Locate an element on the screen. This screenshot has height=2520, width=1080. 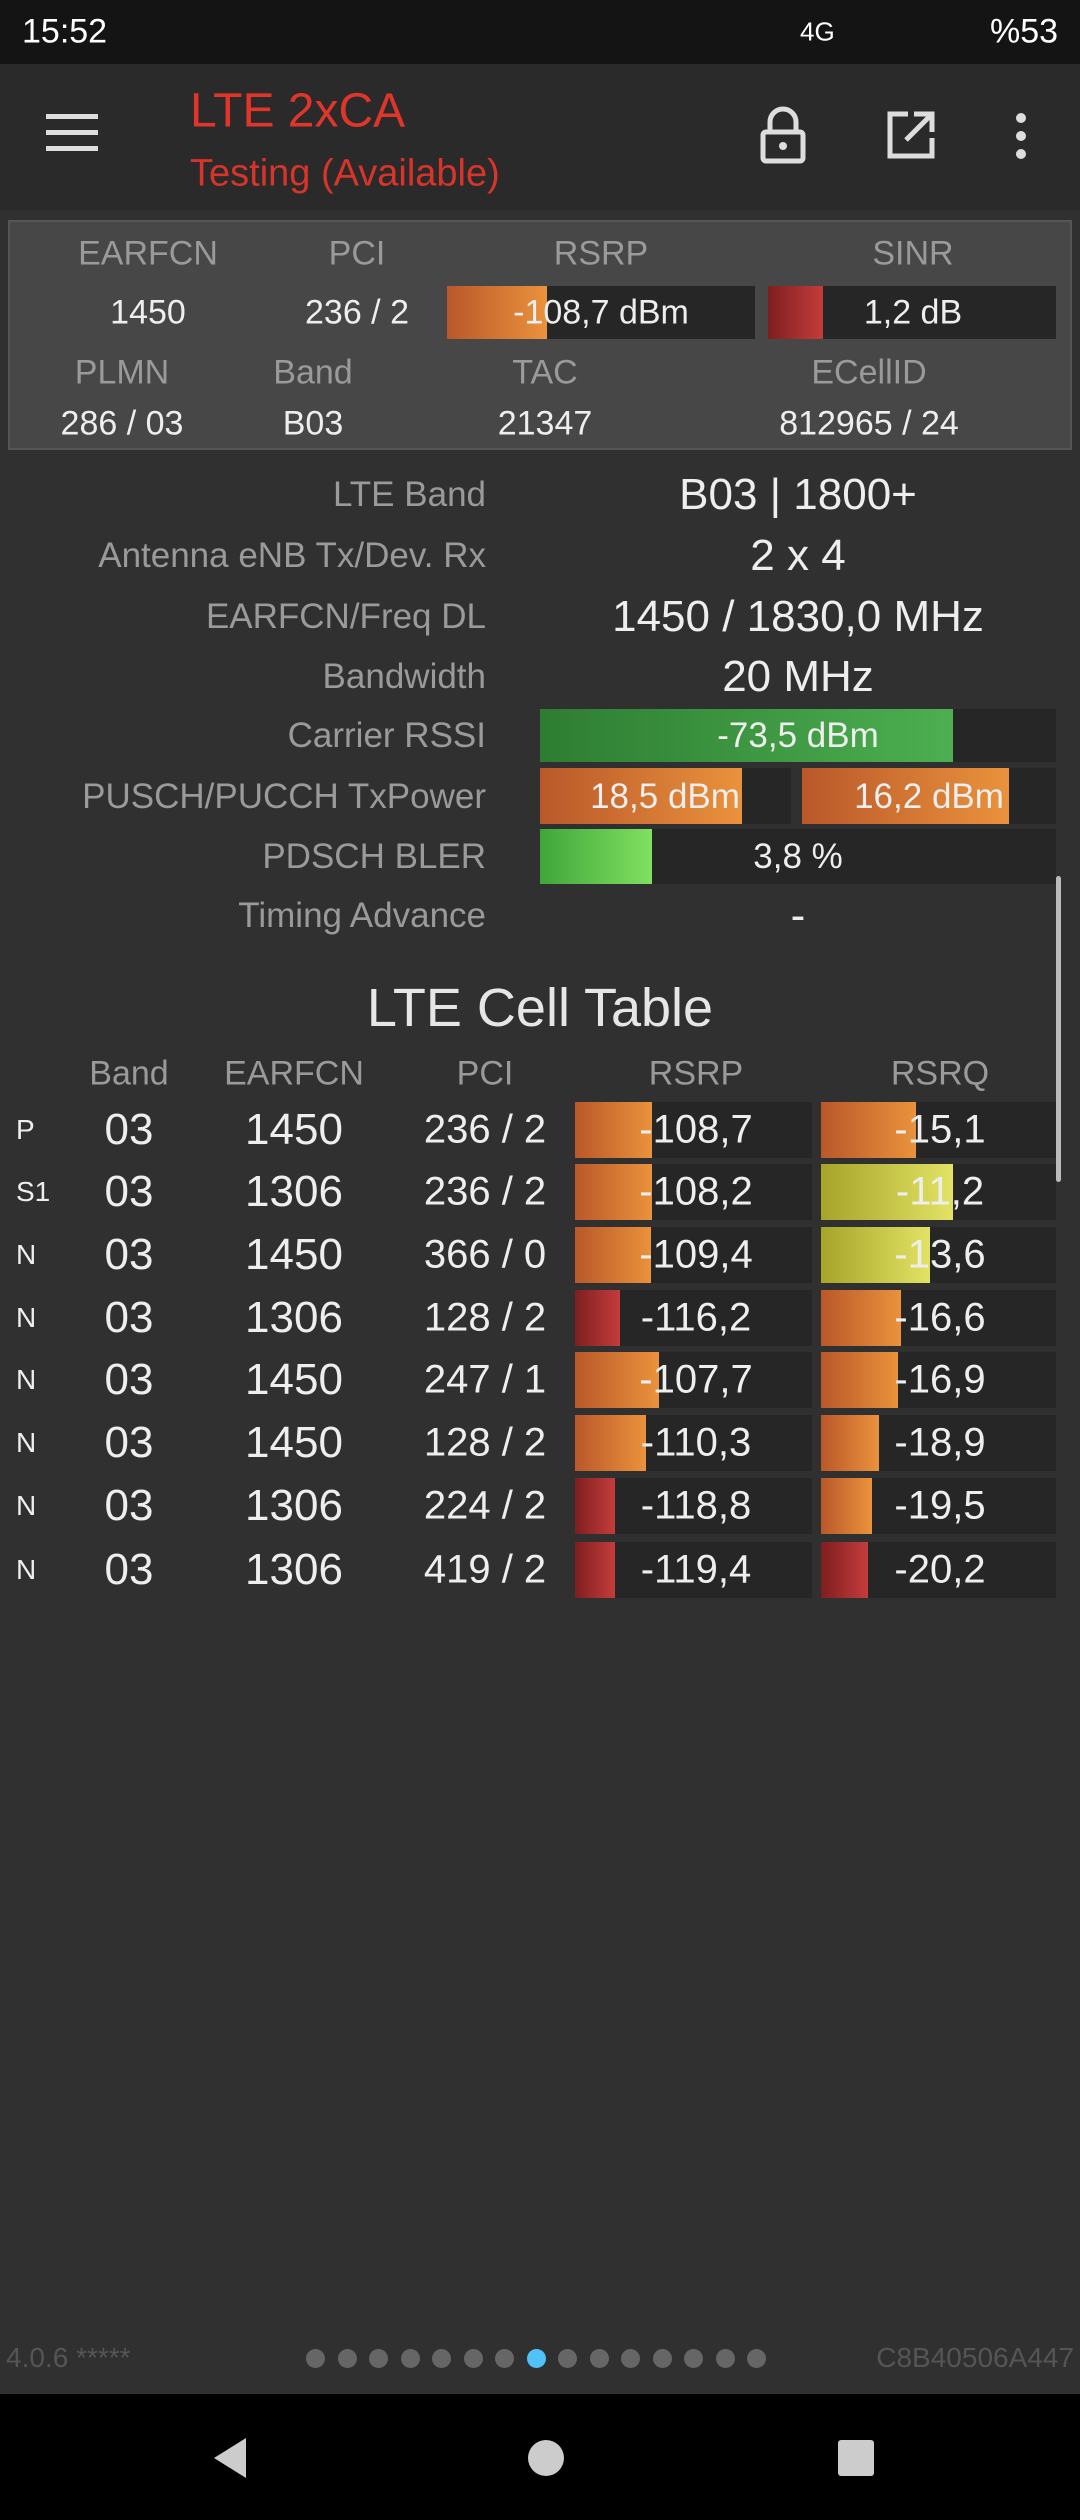
detail-value: B03 | 1800+ is located at coordinates (798, 494).